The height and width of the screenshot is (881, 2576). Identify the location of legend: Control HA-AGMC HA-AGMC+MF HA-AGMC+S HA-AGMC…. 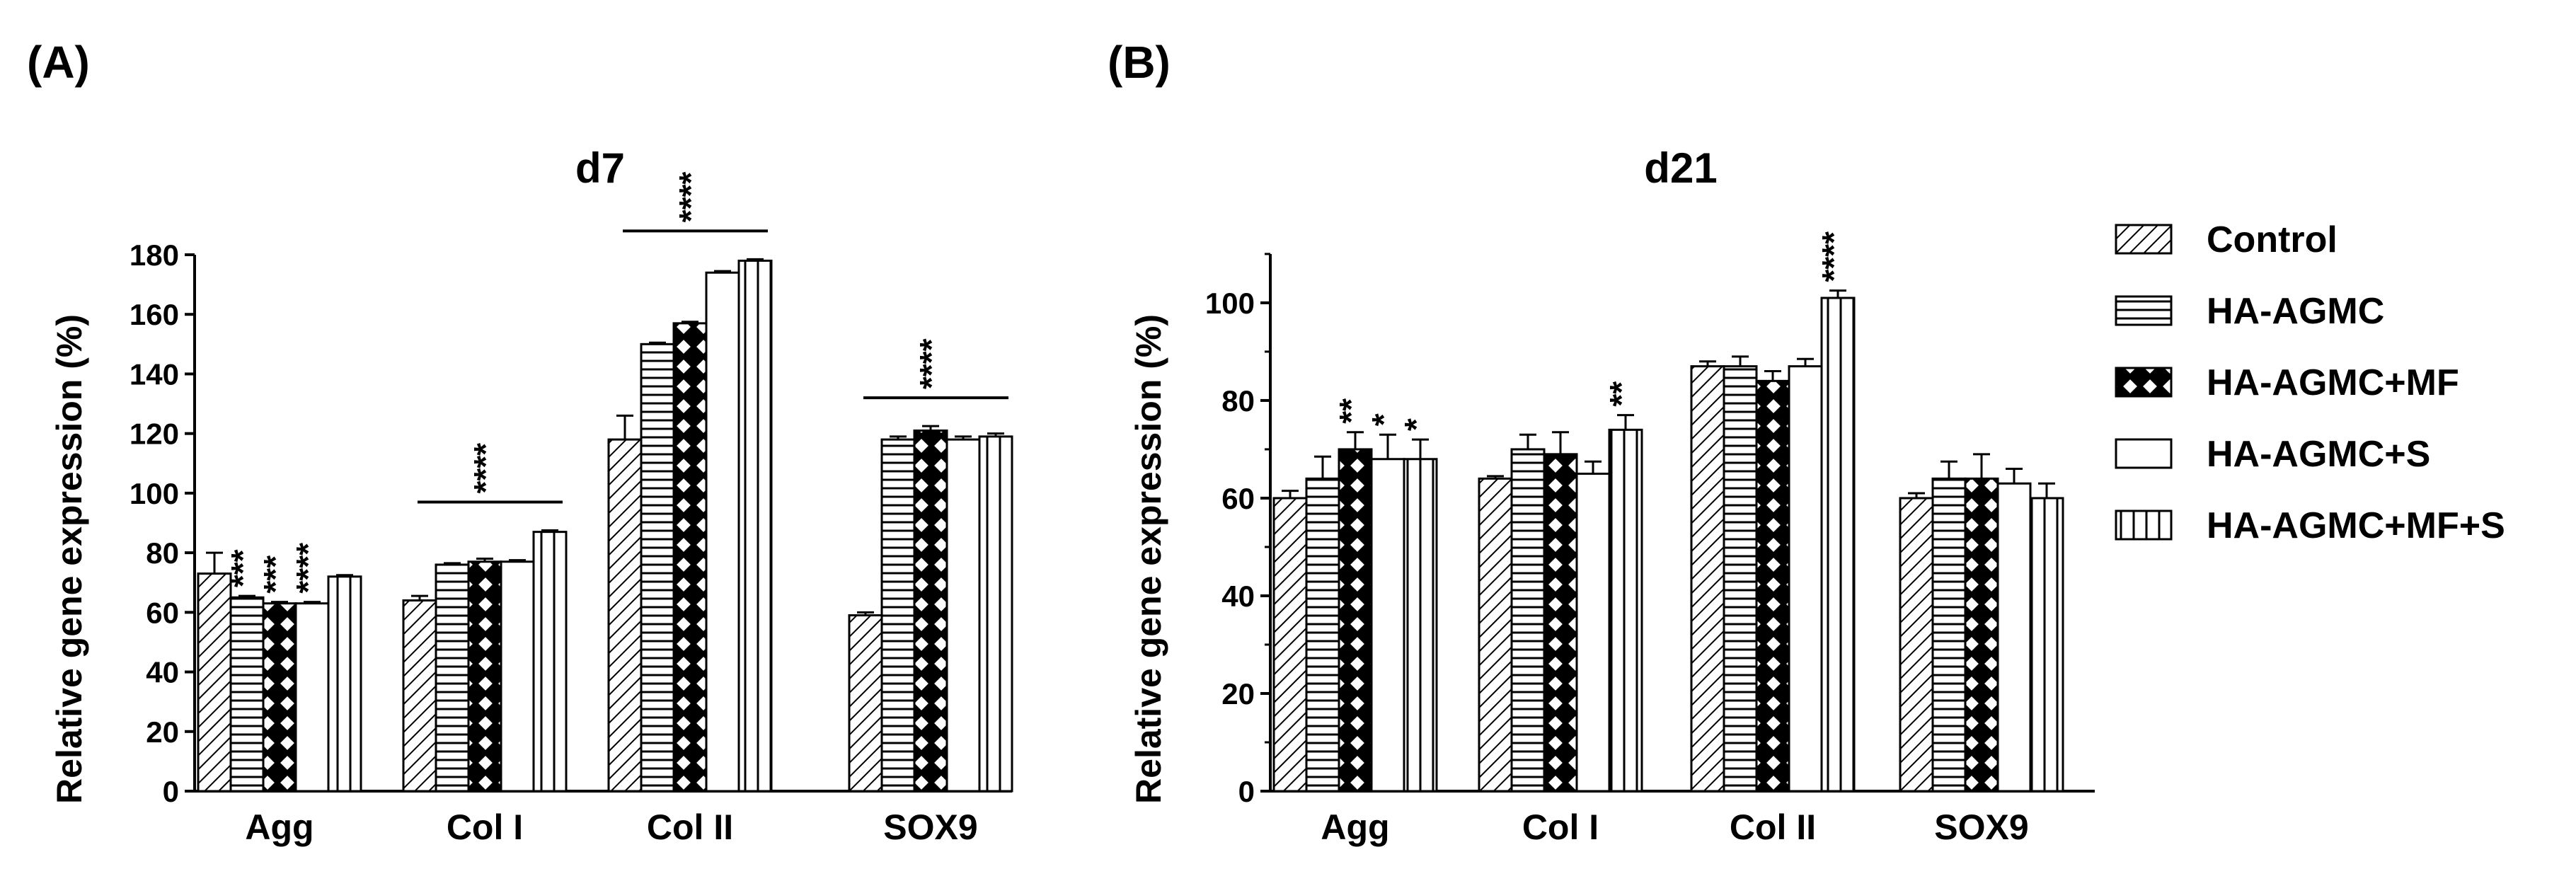
(2310, 382).